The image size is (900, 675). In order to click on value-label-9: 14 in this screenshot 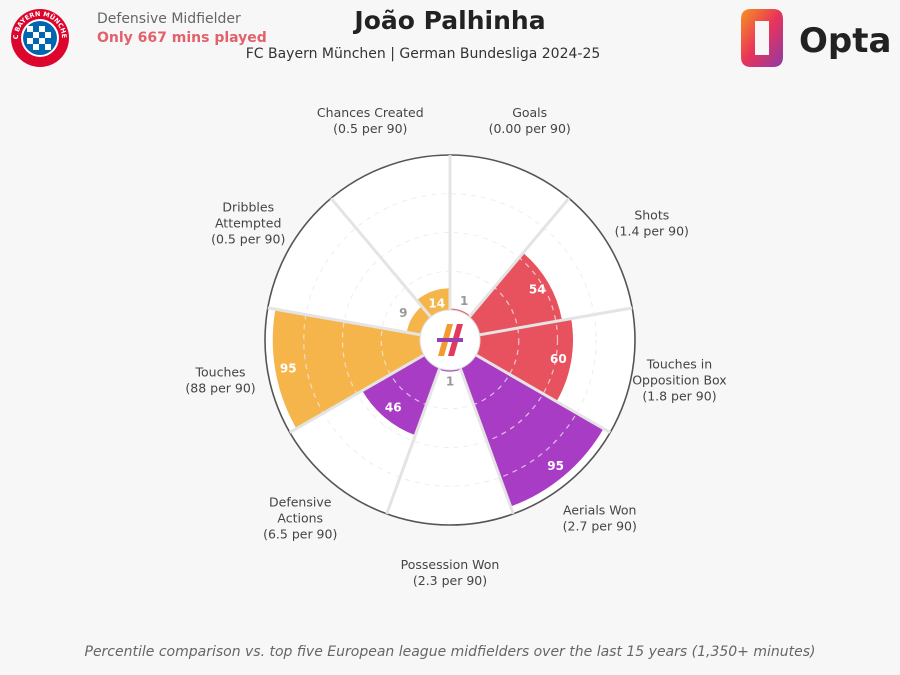, I will do `click(436, 304)`.